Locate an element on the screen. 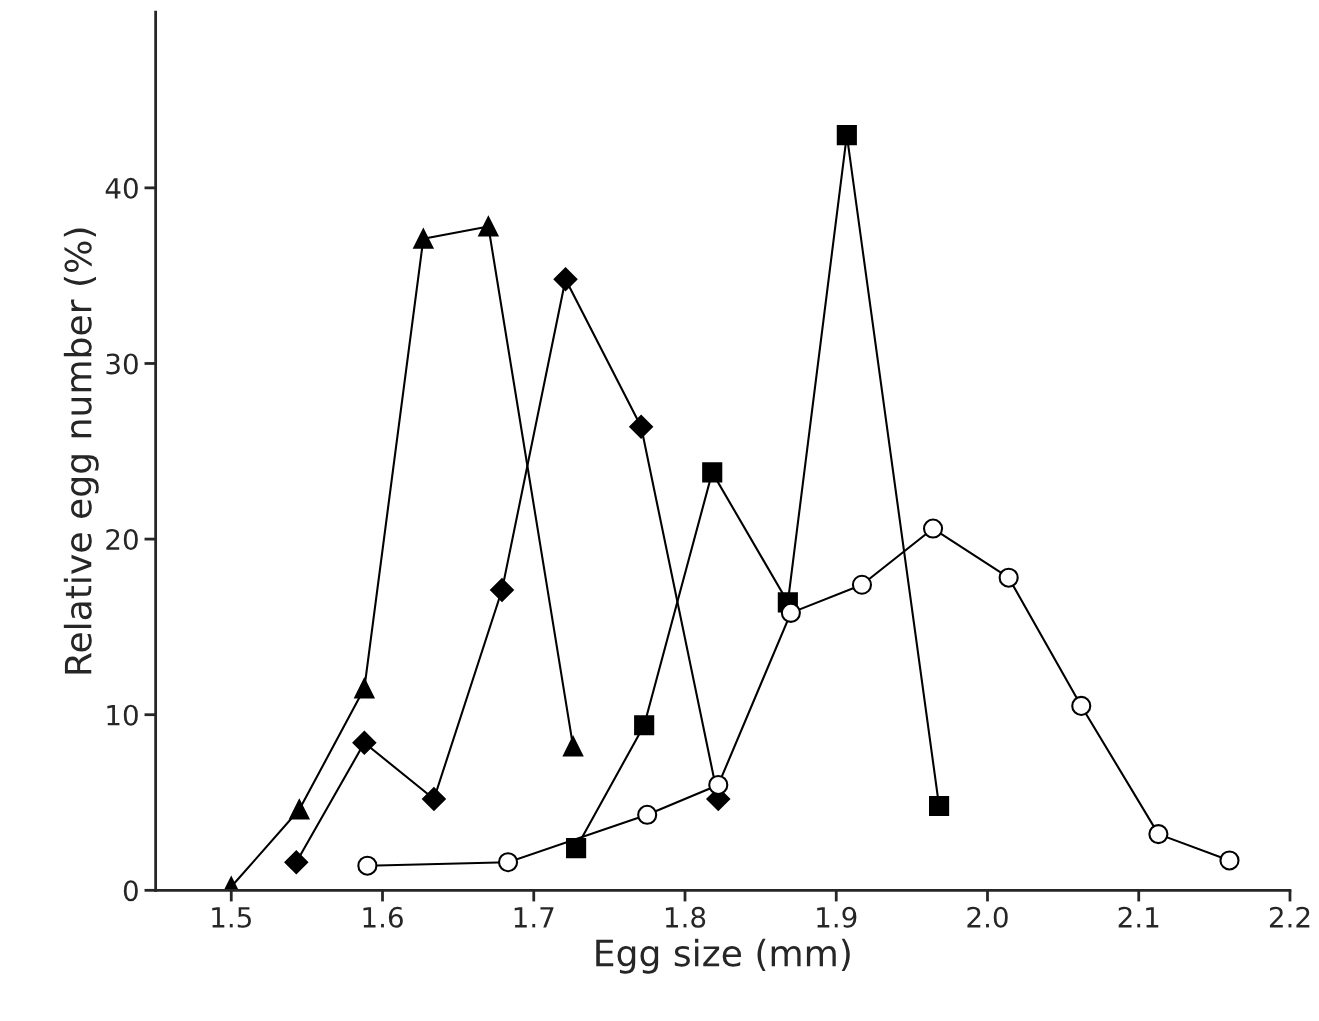 The width and height of the screenshot is (1319, 1021). y-tick-label: 20 is located at coordinates (122, 540).